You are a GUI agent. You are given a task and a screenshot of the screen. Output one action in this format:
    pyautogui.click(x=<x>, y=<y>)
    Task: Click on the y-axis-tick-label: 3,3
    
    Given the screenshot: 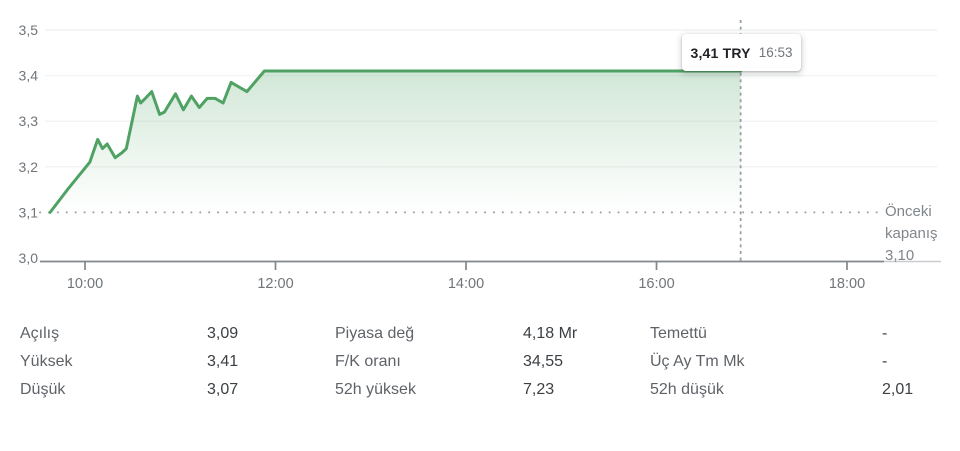 What is the action you would take?
    pyautogui.click(x=29, y=121)
    